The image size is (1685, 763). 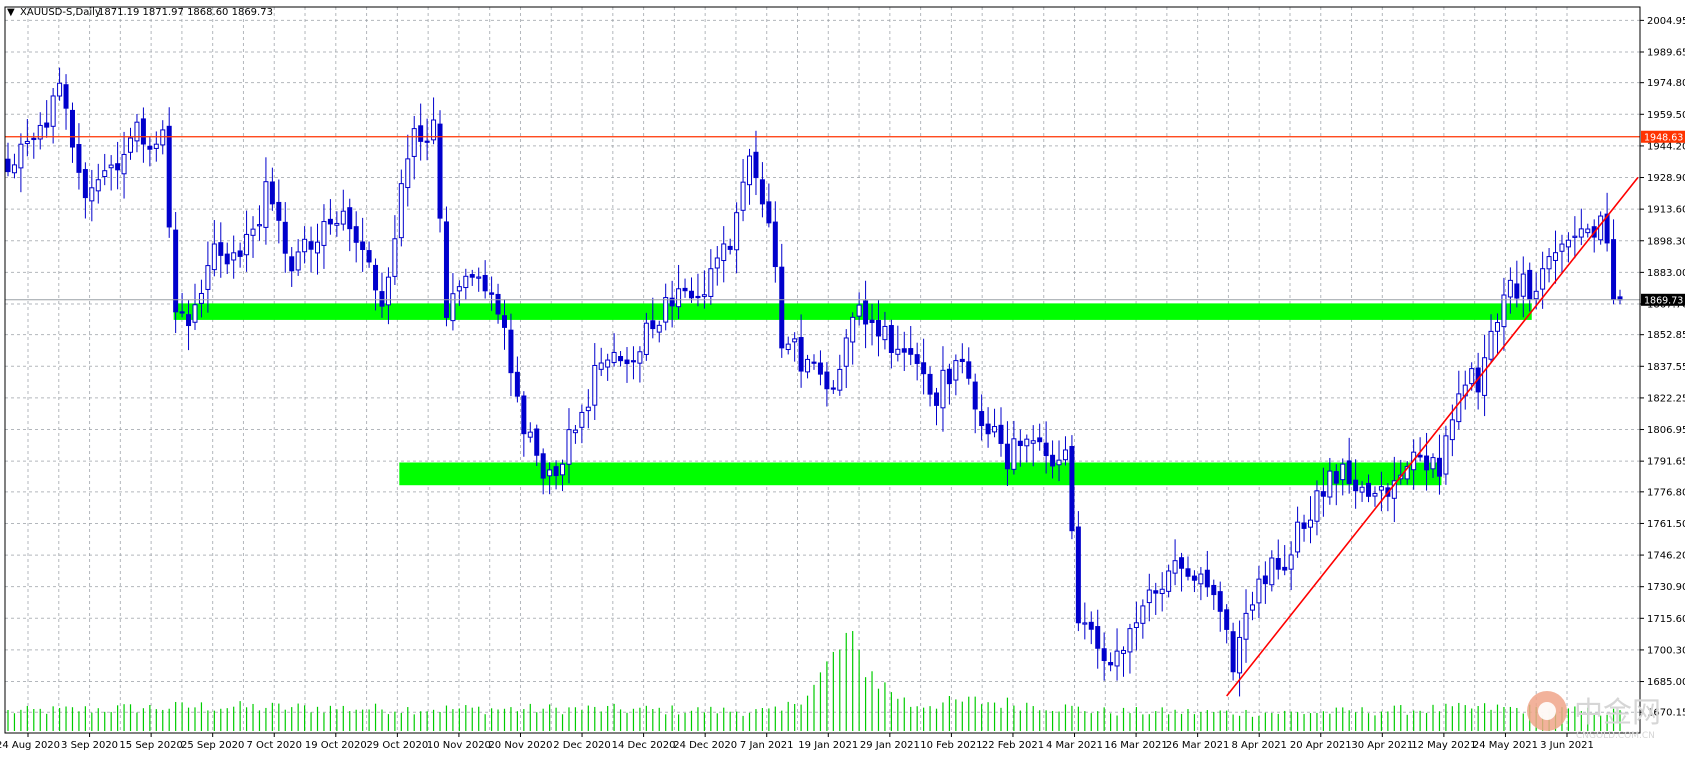 I want to click on y-tick-label: 1670.15, so click(x=1666, y=713).